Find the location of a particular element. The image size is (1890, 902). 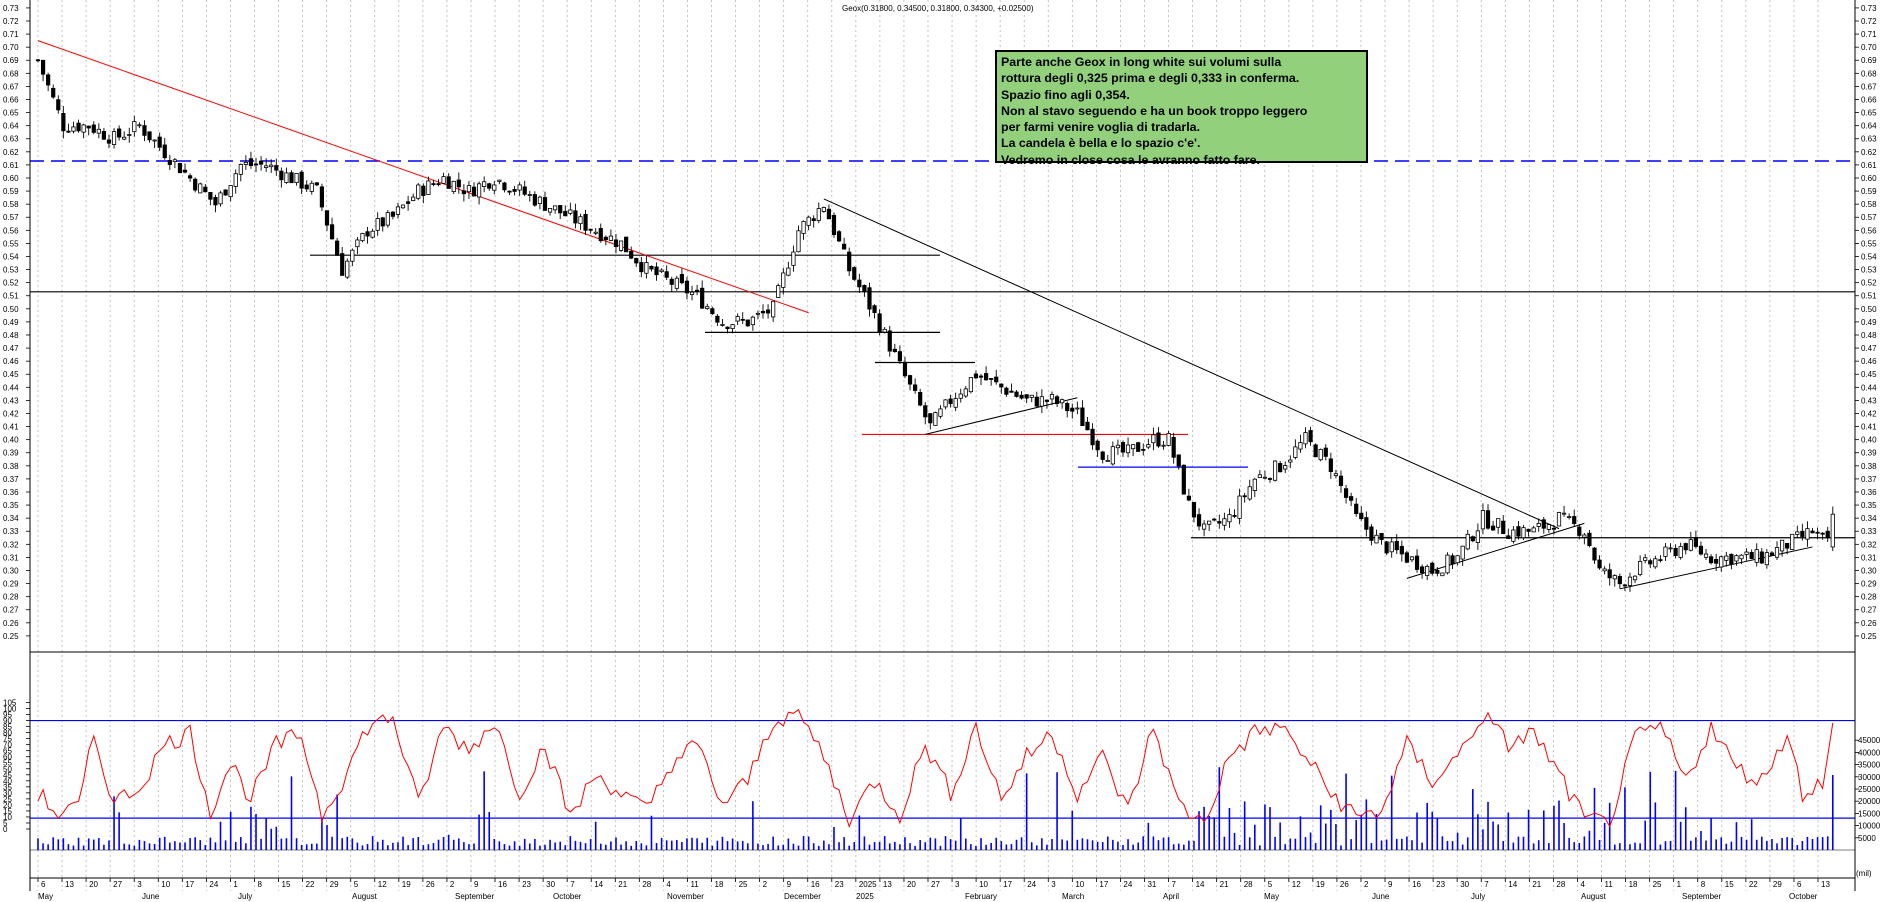

date-tick-label: 7 is located at coordinates (1174, 884).